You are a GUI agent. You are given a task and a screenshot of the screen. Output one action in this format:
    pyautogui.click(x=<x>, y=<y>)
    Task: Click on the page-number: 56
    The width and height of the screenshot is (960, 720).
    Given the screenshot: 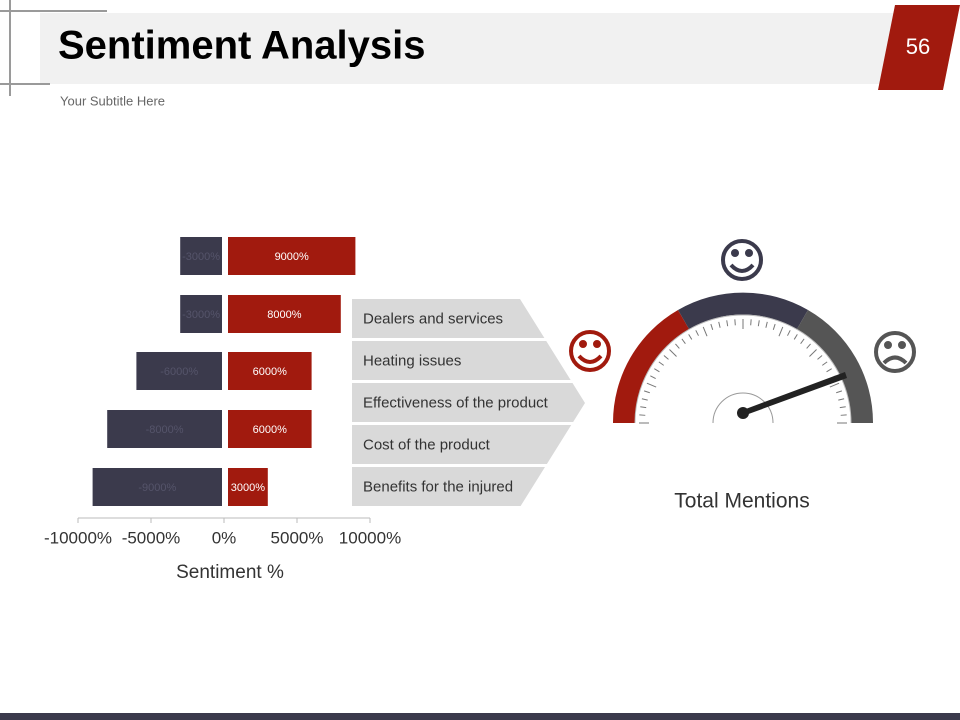 What is the action you would take?
    pyautogui.click(x=918, y=46)
    